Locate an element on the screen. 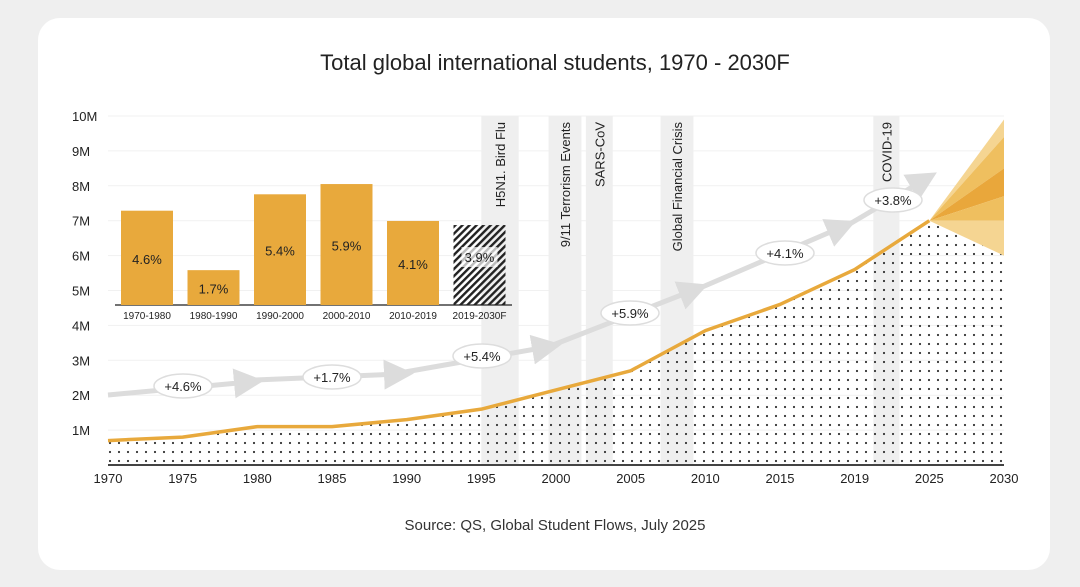  inset-label-bg is located at coordinates (479, 257).